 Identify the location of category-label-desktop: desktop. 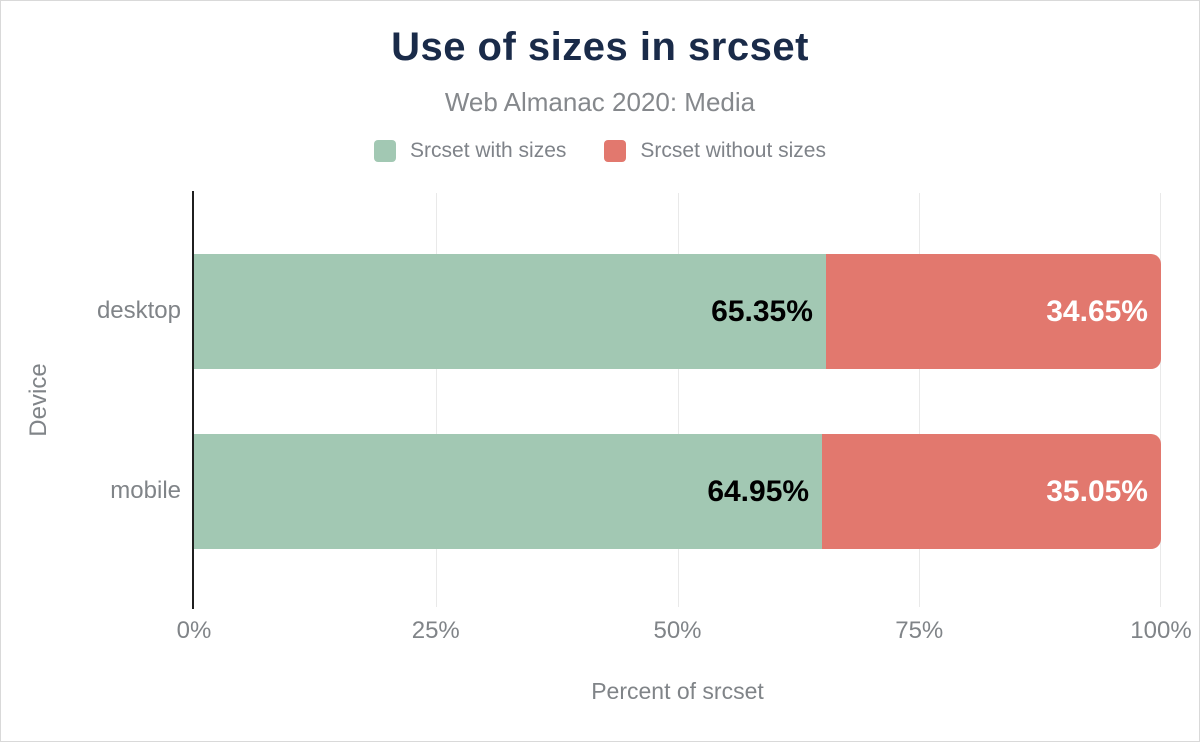
(138, 310).